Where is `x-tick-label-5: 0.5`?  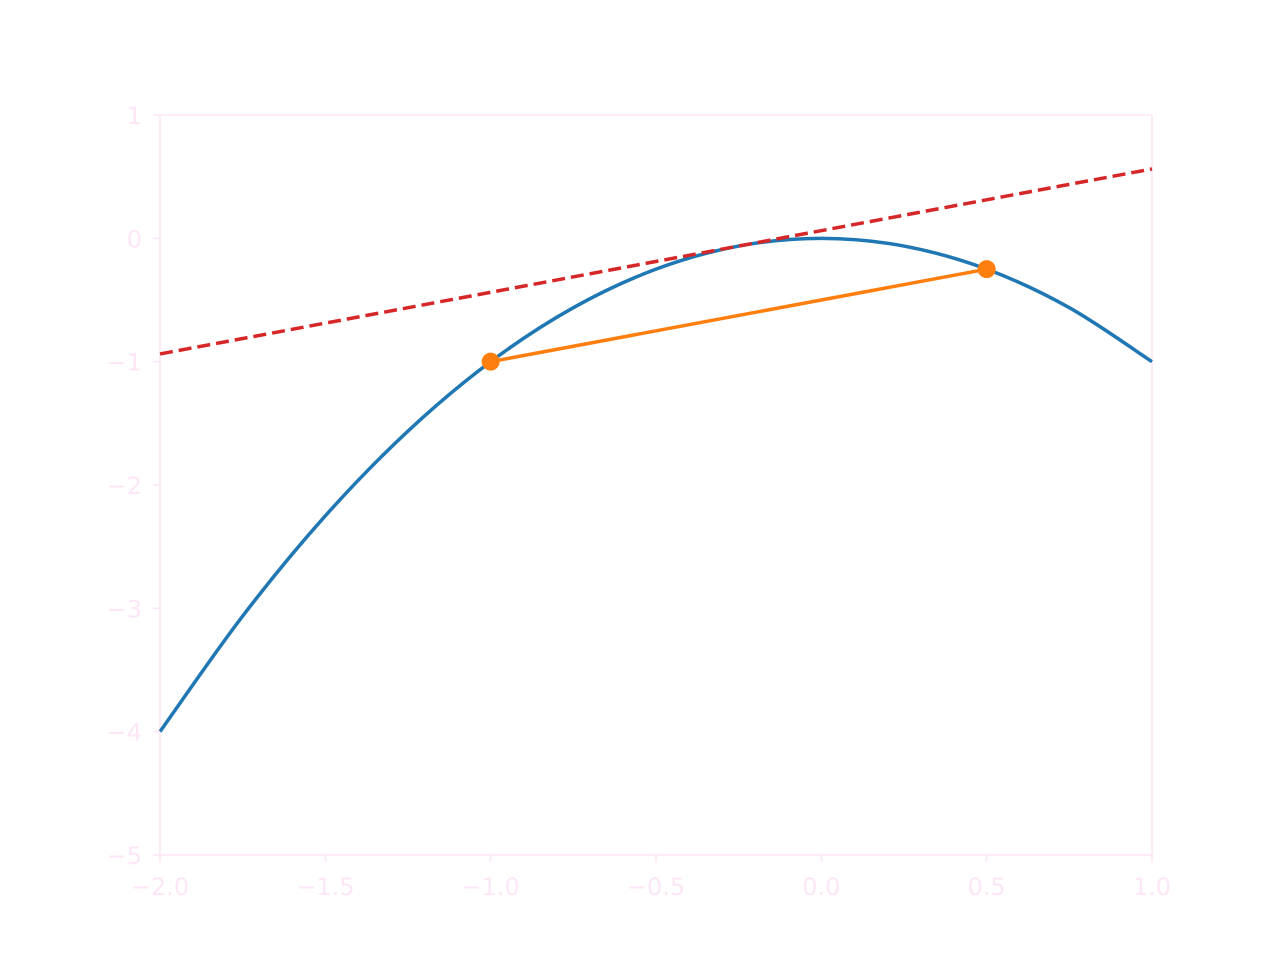
x-tick-label-5: 0.5 is located at coordinates (987, 887).